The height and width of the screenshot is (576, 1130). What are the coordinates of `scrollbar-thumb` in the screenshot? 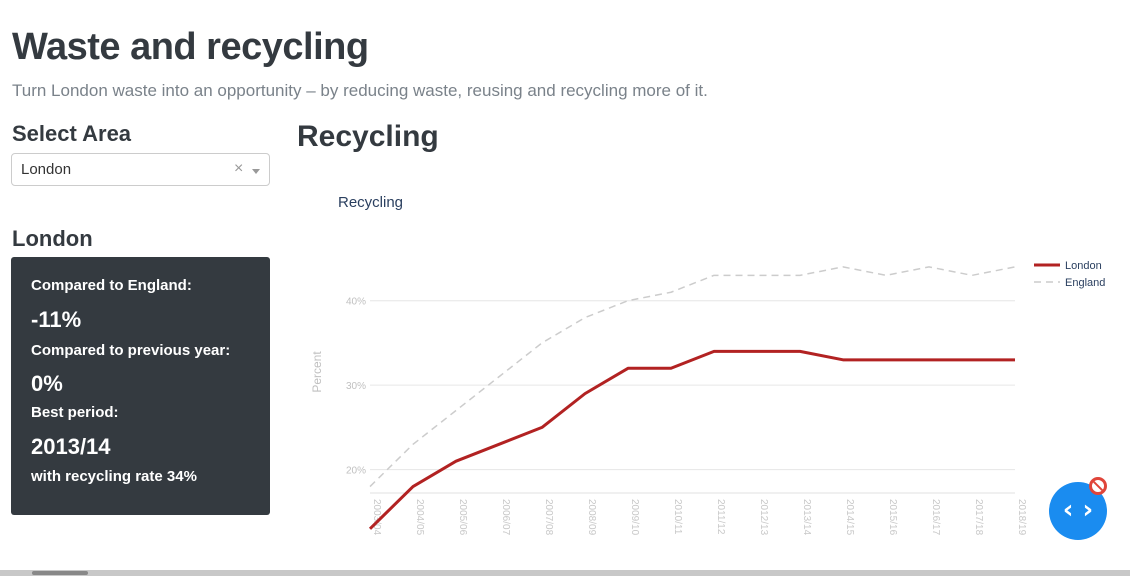 It's located at (60, 573).